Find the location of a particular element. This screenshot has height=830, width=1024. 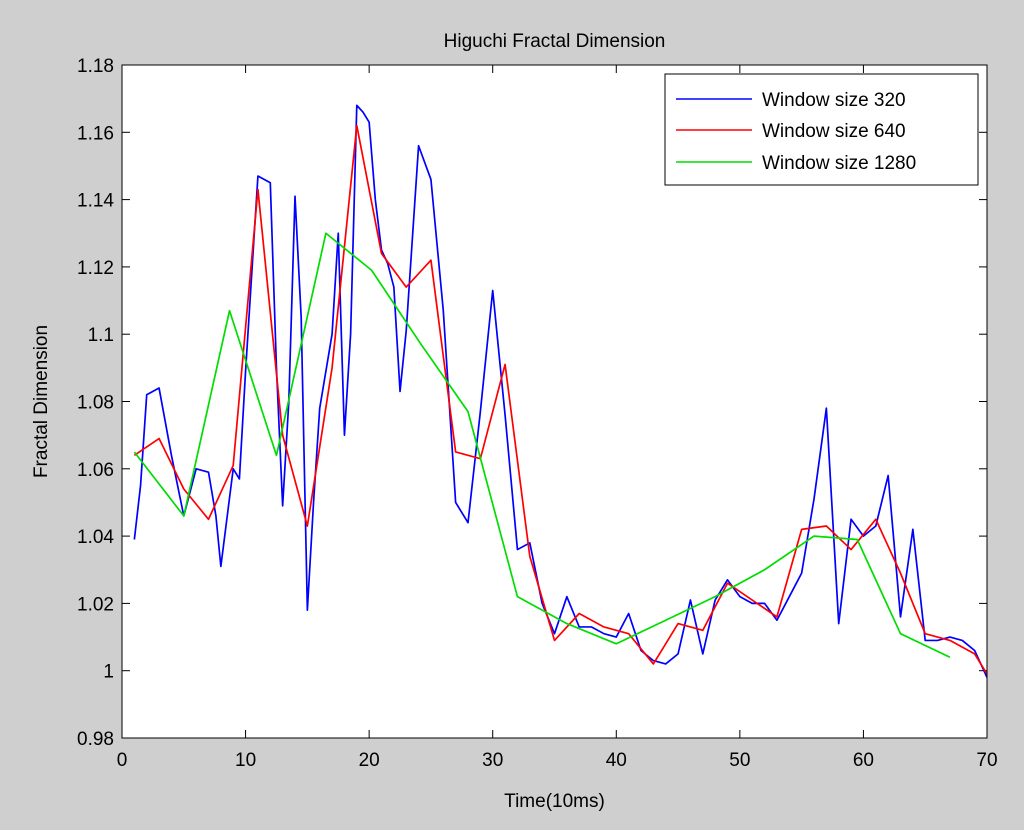

y-tick-label: 1.14 is located at coordinates (95, 201).